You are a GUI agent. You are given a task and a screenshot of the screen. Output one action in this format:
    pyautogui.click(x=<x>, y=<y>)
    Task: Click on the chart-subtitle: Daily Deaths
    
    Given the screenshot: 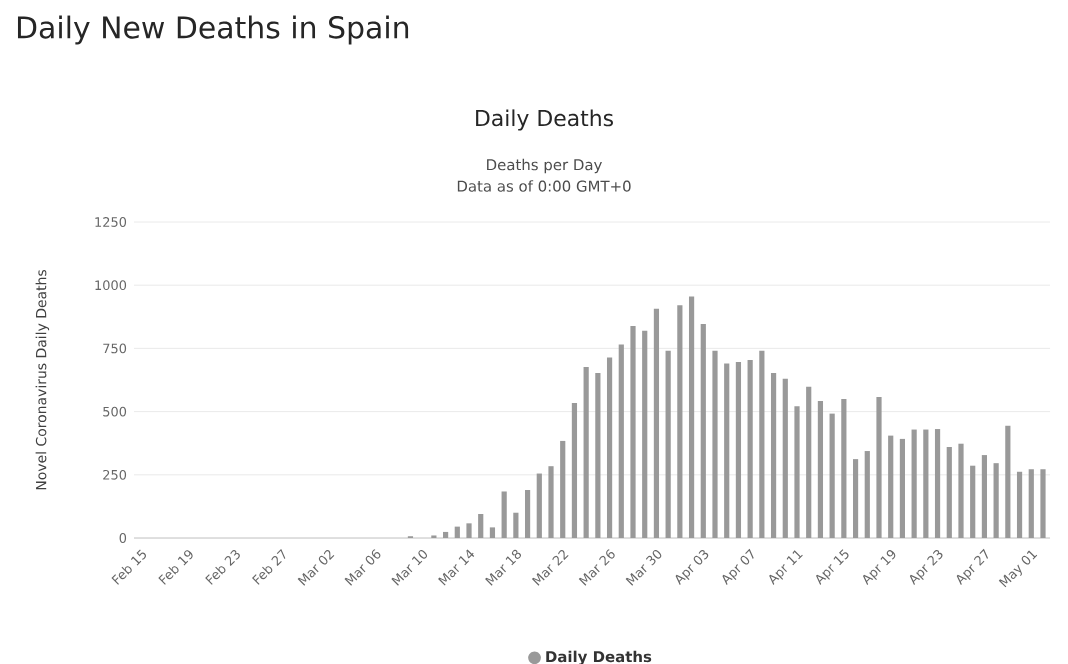 What is the action you would take?
    pyautogui.click(x=544, y=120)
    